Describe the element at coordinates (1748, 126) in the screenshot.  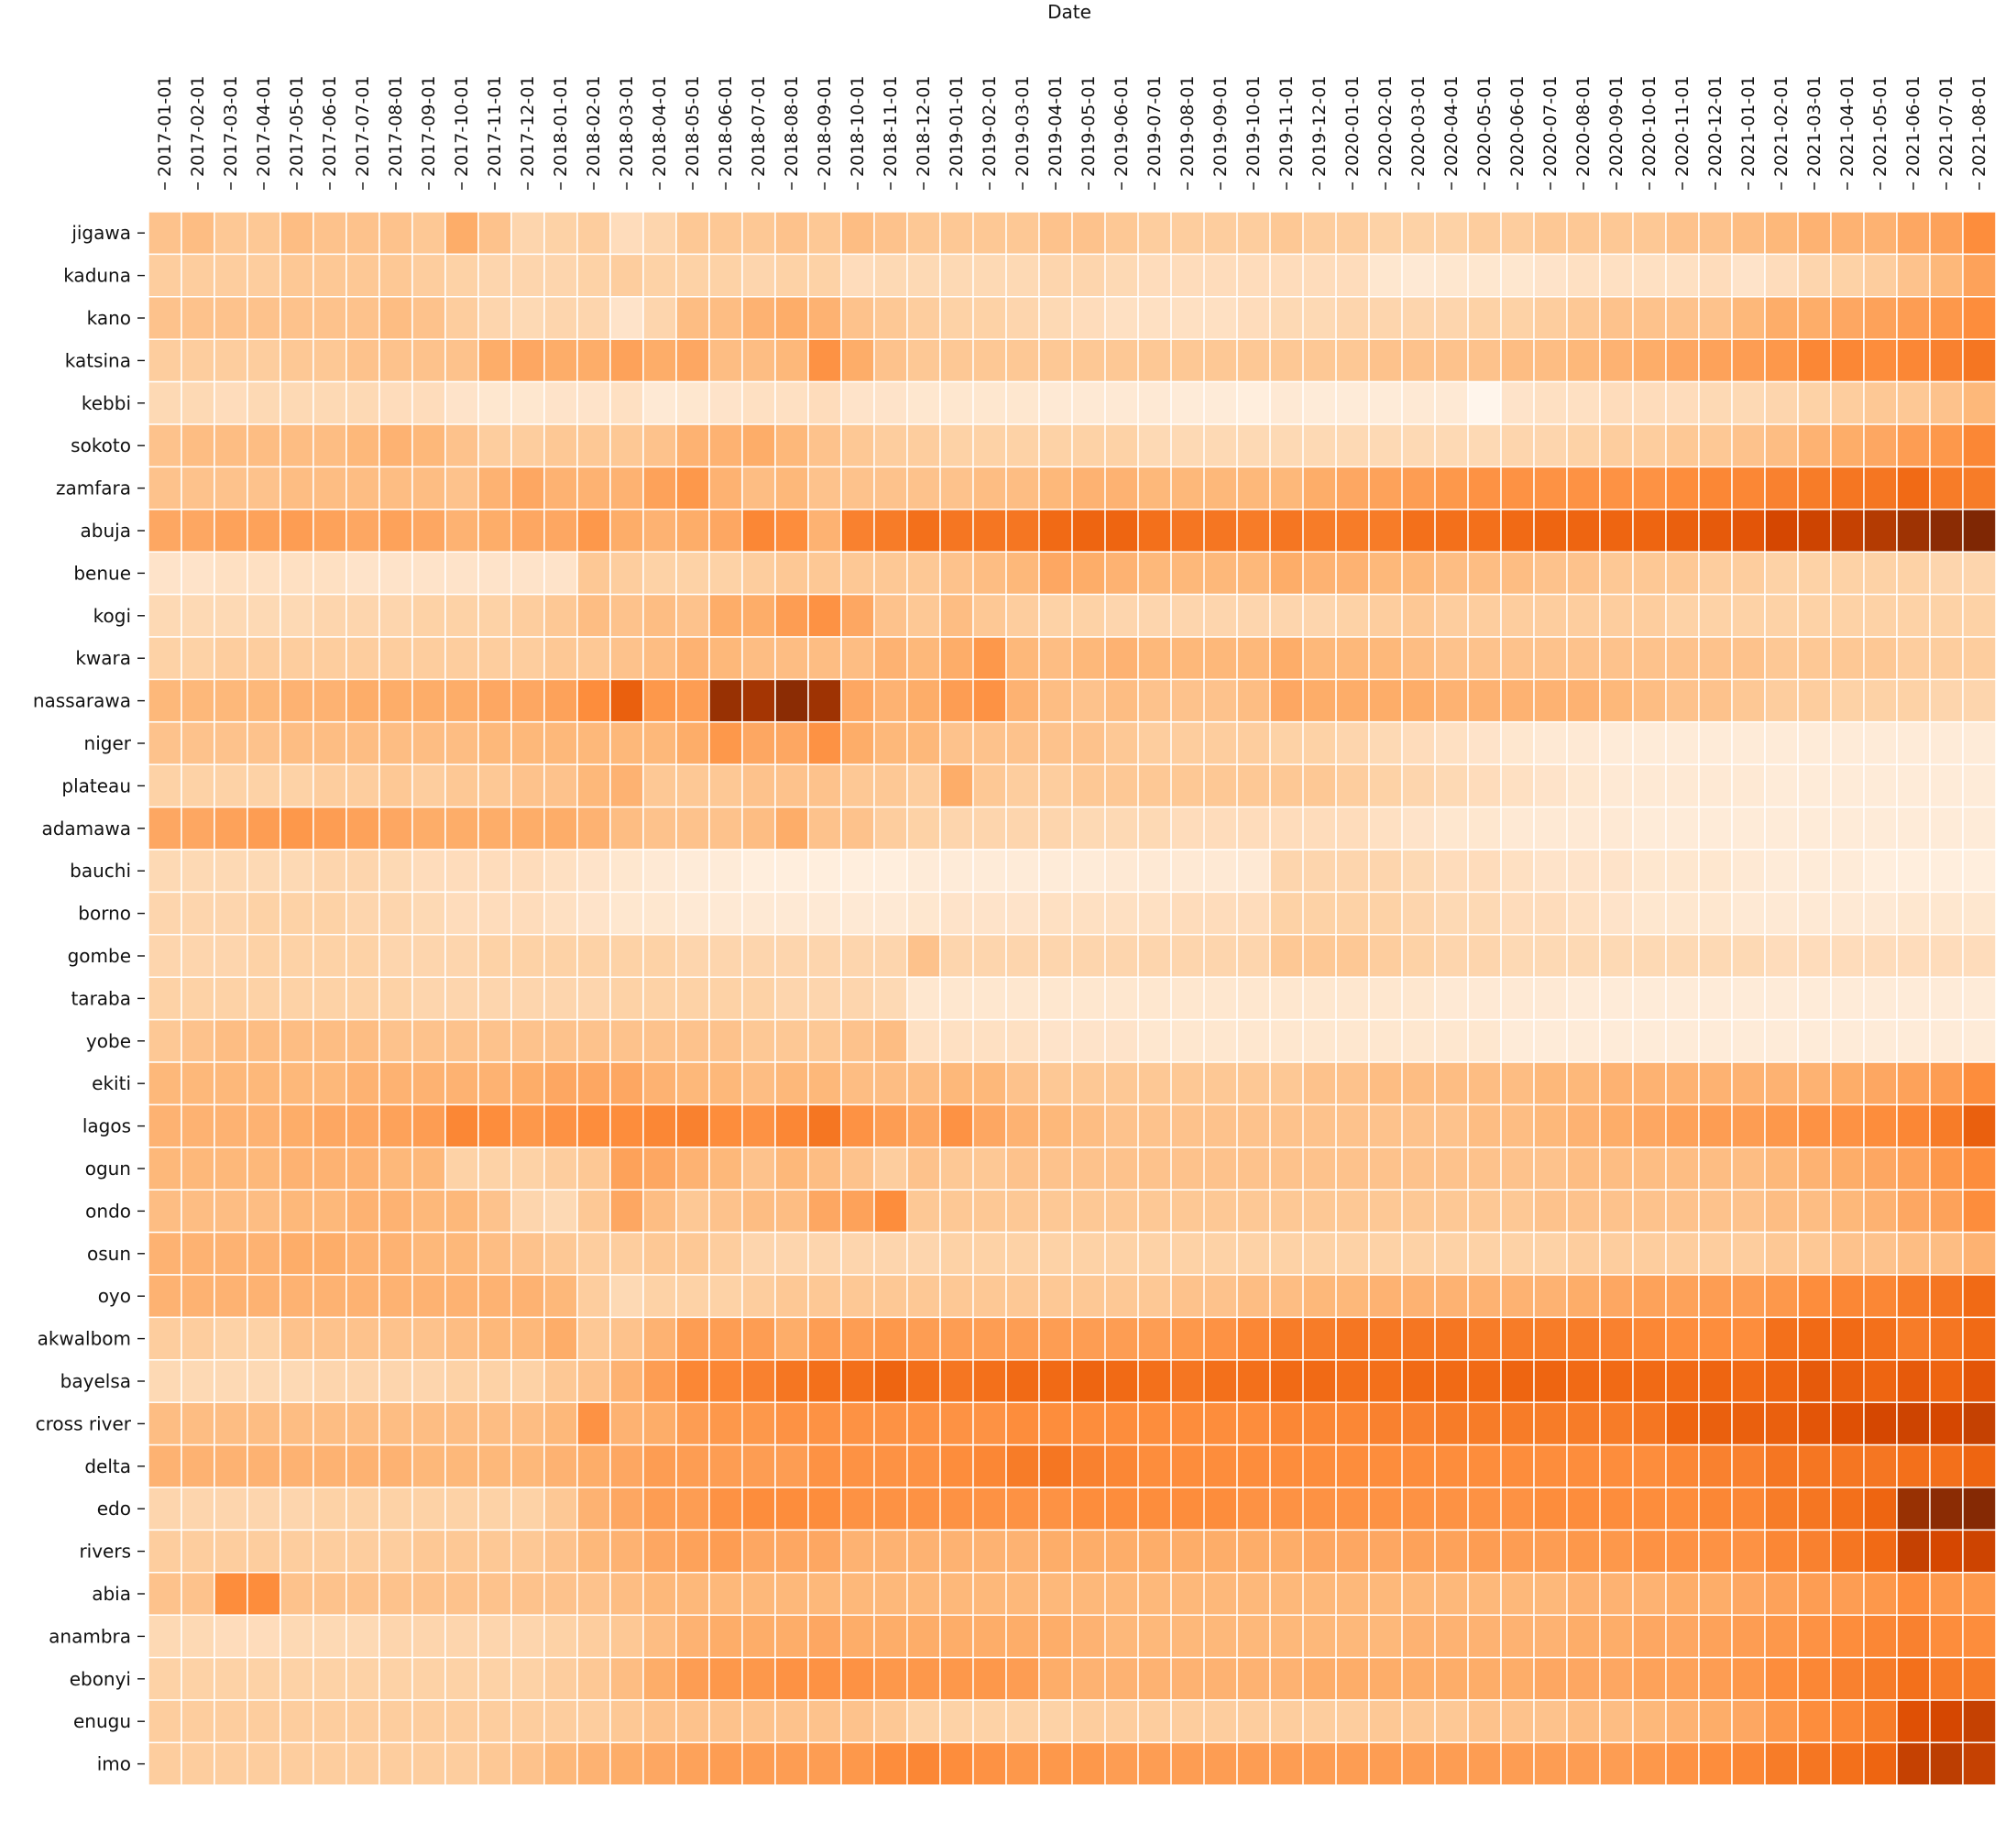
I see `x-tick-label: 2021-01-01` at that location.